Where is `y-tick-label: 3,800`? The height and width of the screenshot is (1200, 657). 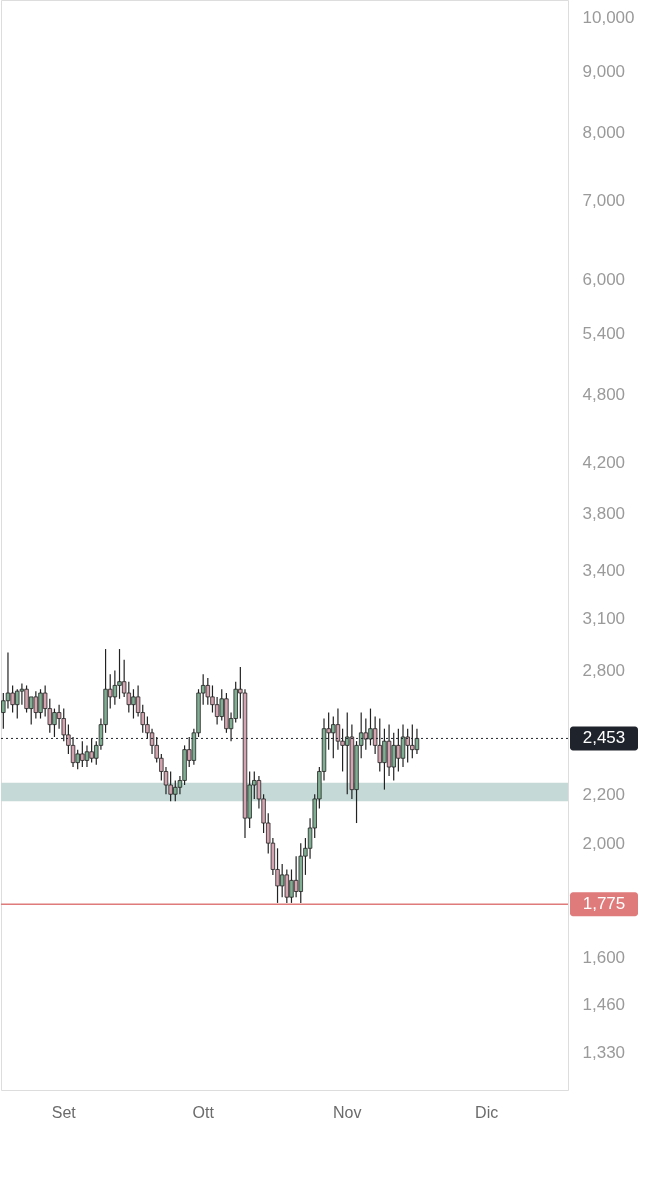 y-tick-label: 3,800 is located at coordinates (604, 514).